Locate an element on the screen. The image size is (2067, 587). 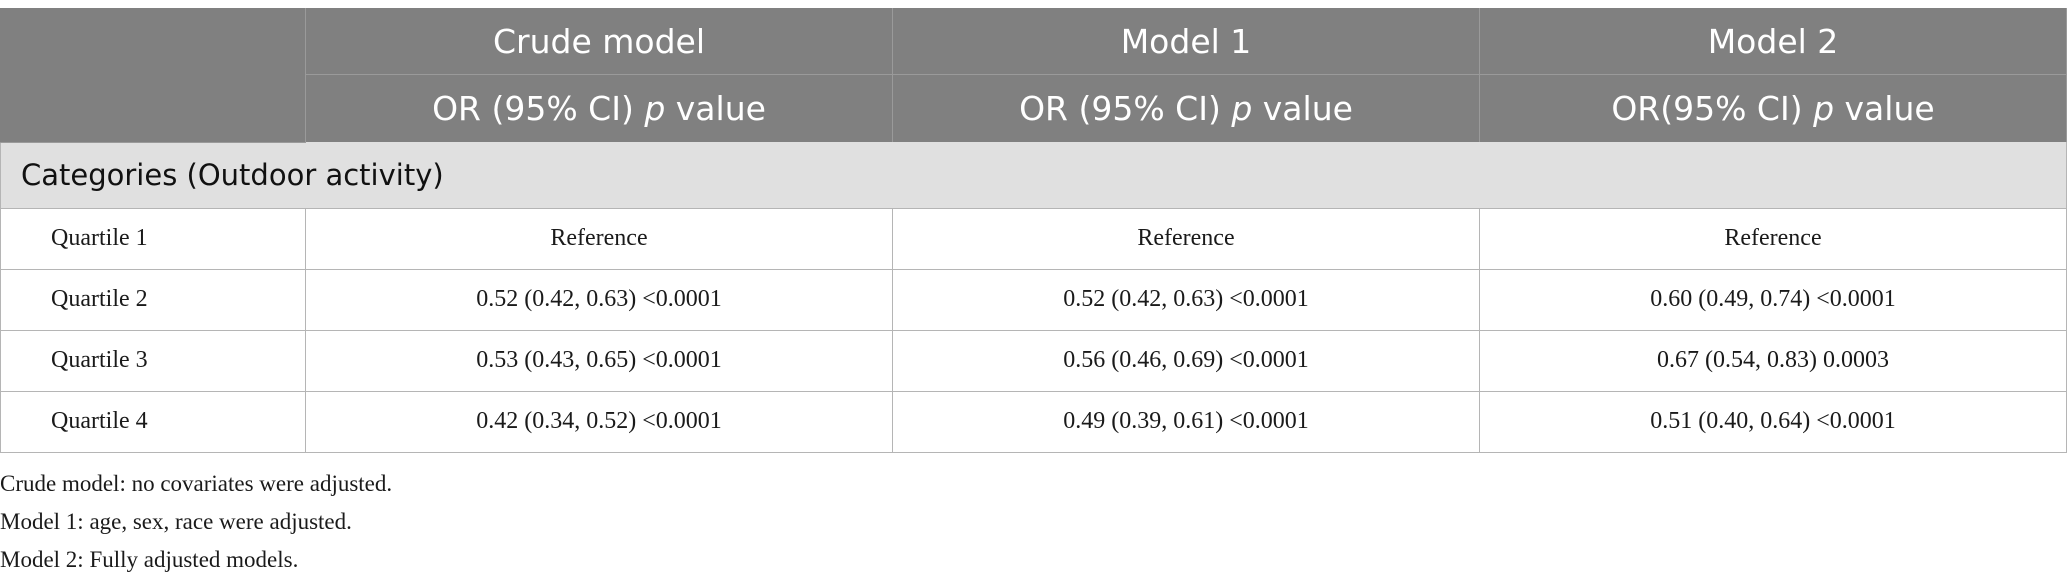
cell-model-1: 0.52 (0.42, 0.63) <0.0001 is located at coordinates (1186, 299).